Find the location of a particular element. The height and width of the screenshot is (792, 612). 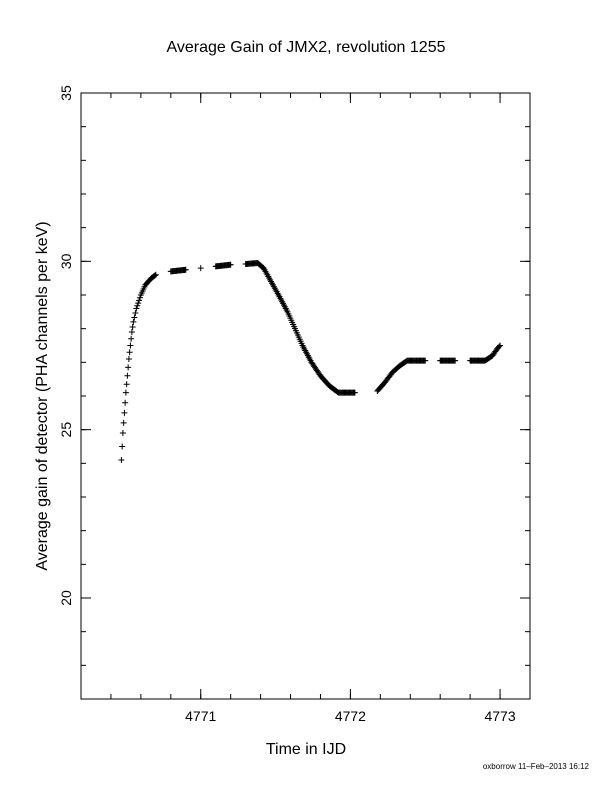

chart-title: Average Gain of JMX2, revolution 1255 is located at coordinates (306, 47).